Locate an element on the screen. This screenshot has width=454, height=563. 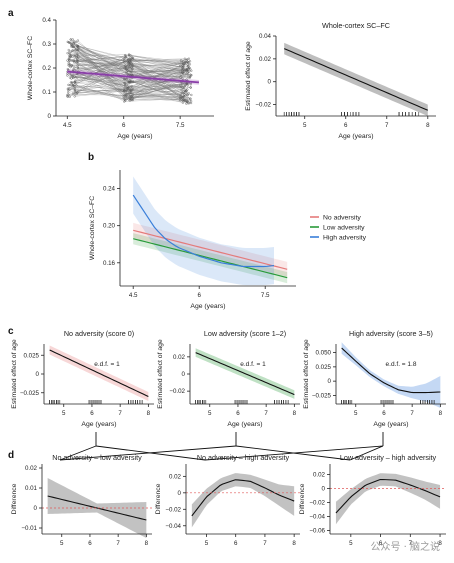
c3-x-tick-label: 5 is located at coordinates (356, 413).